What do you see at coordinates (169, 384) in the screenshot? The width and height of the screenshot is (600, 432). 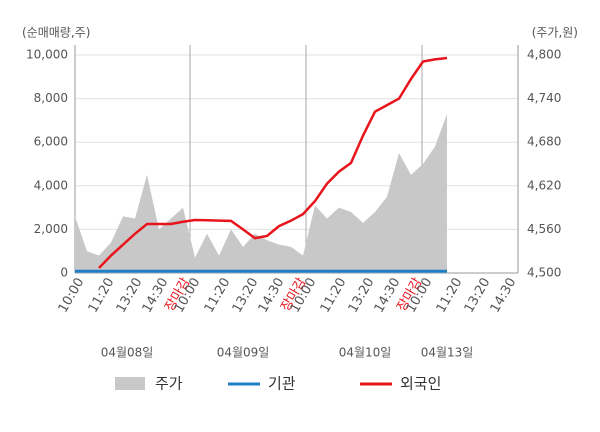 I see `legend-label: 주가` at bounding box center [169, 384].